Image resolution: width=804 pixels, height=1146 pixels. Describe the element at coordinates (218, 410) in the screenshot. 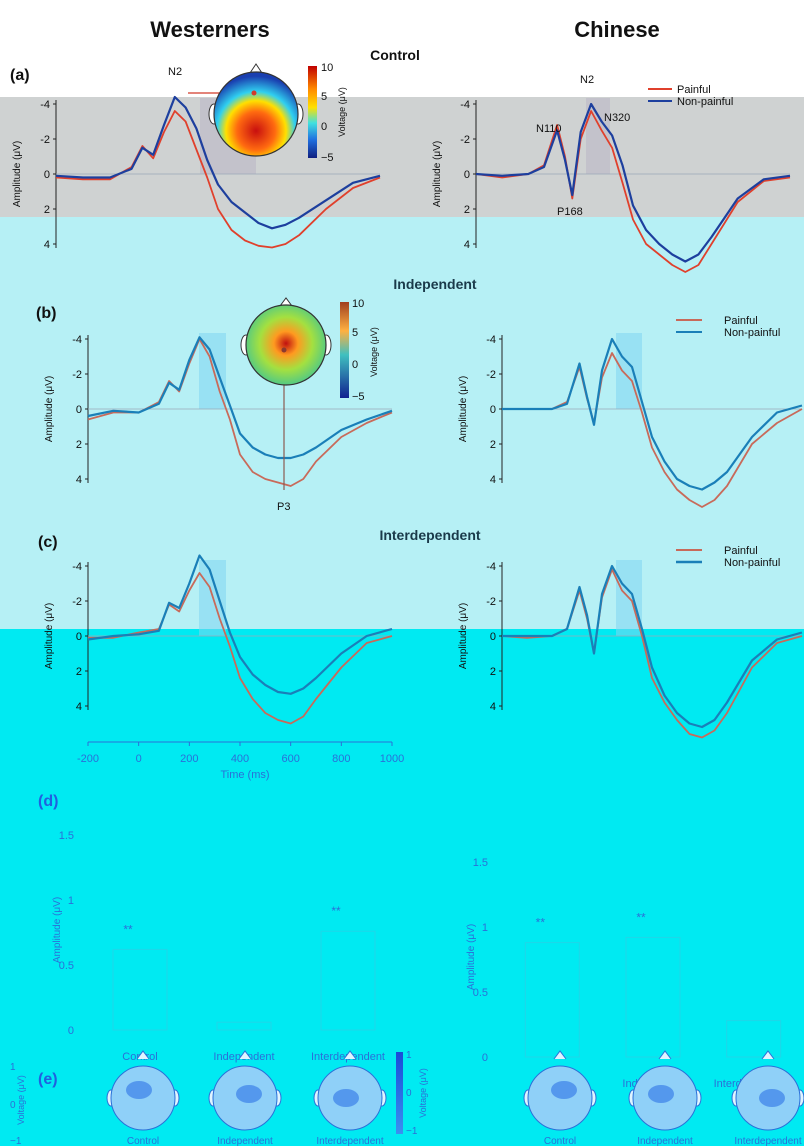

I see `erp-panel-west-independent: -4 -2 0 2 4 Amplitude (μV)` at that location.